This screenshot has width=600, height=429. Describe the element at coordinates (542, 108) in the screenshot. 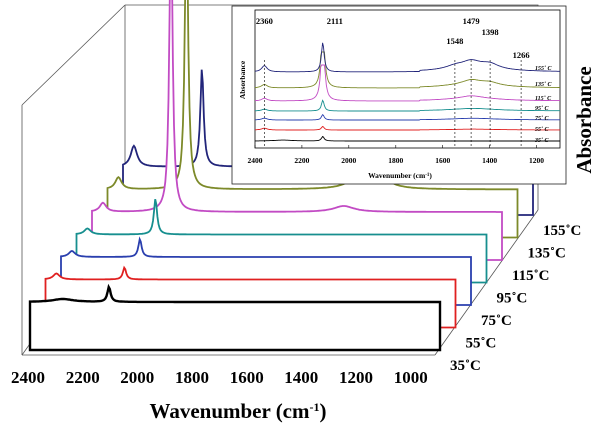

I see `inset-series-label-3: 95˚ C` at that location.